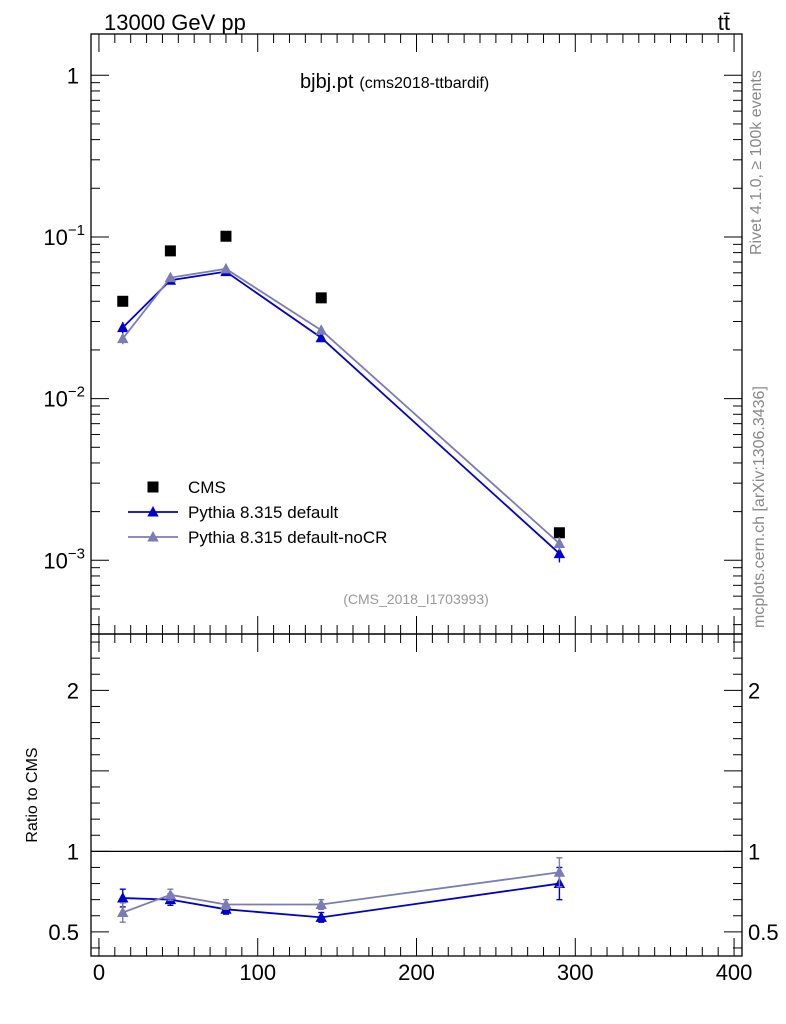  What do you see at coordinates (257, 972) in the screenshot?
I see `x-tick-label: 100` at bounding box center [257, 972].